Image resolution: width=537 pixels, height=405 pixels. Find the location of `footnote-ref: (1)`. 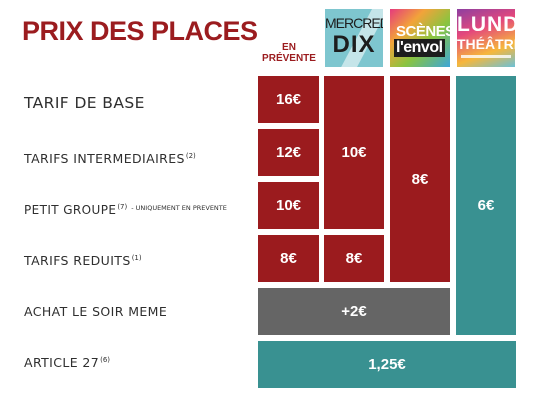

footnote-ref: (1) is located at coordinates (136, 258).